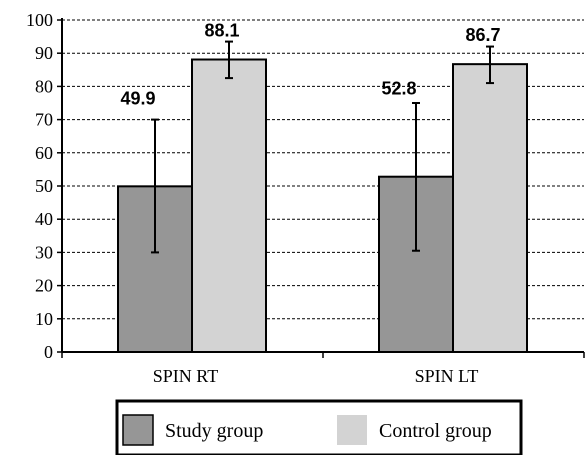 This screenshot has height=455, width=585. I want to click on legend-label-0: Study group, so click(214, 431).